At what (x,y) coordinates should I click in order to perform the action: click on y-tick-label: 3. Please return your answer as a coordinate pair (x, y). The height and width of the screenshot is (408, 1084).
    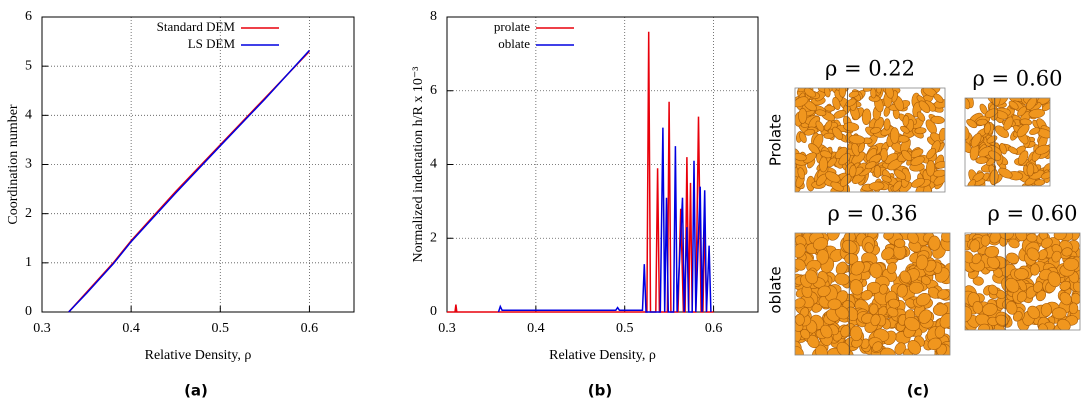
    Looking at the image, I should click on (28, 164).